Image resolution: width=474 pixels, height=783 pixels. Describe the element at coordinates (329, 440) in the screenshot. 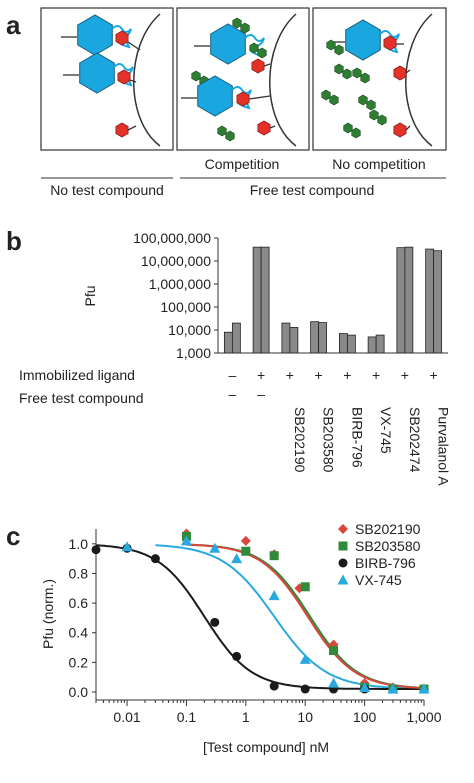

I see `category-label: SB203580` at that location.